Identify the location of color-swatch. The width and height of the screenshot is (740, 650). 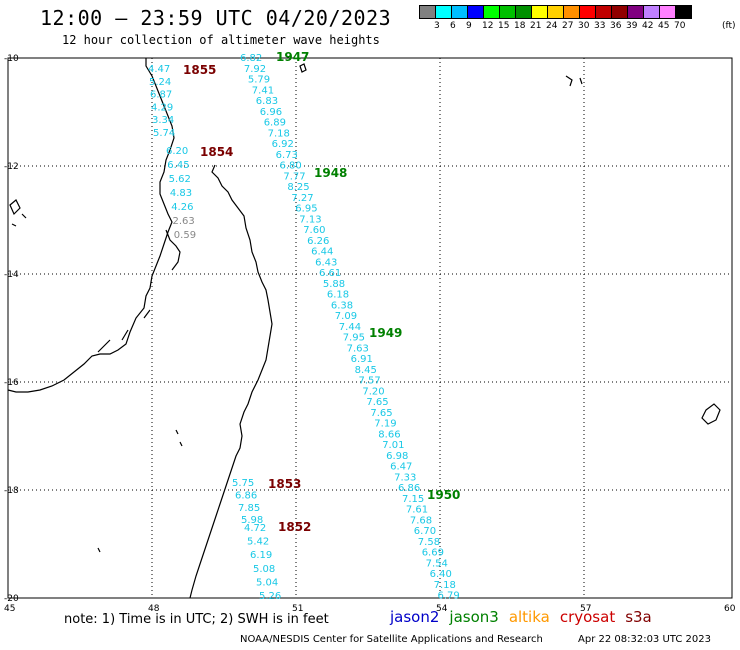
(683, 12).